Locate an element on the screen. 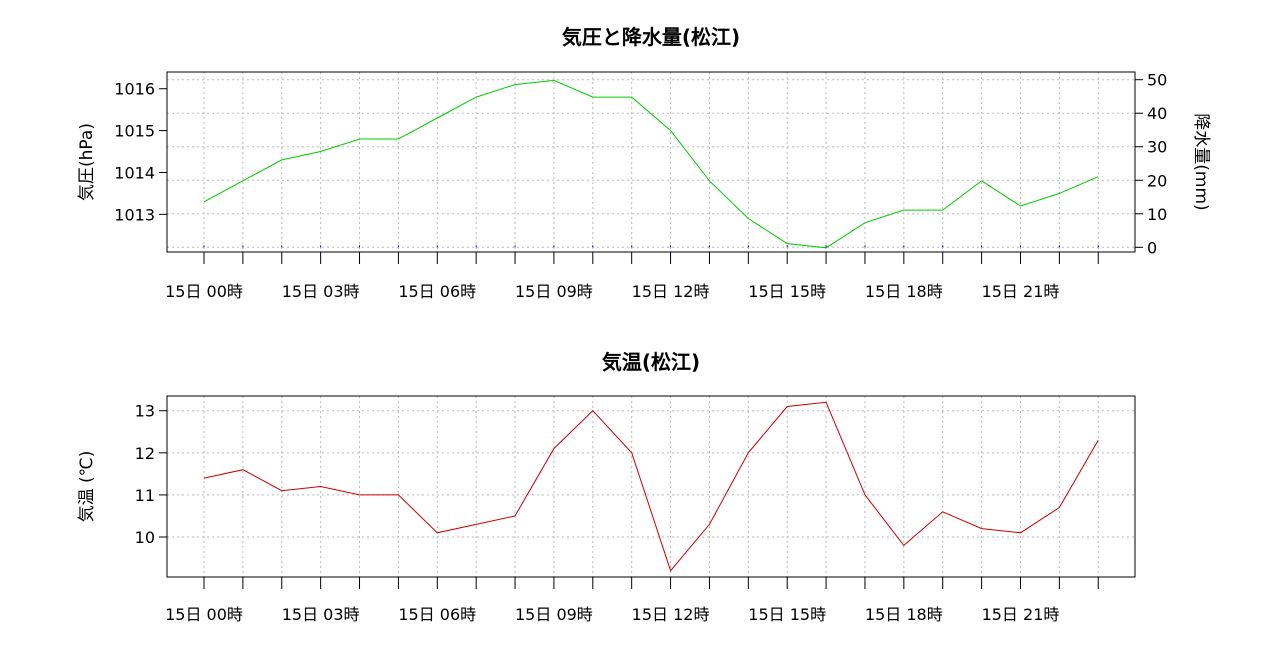 This screenshot has height=650, width=1280. precip-bars is located at coordinates (651, 246).